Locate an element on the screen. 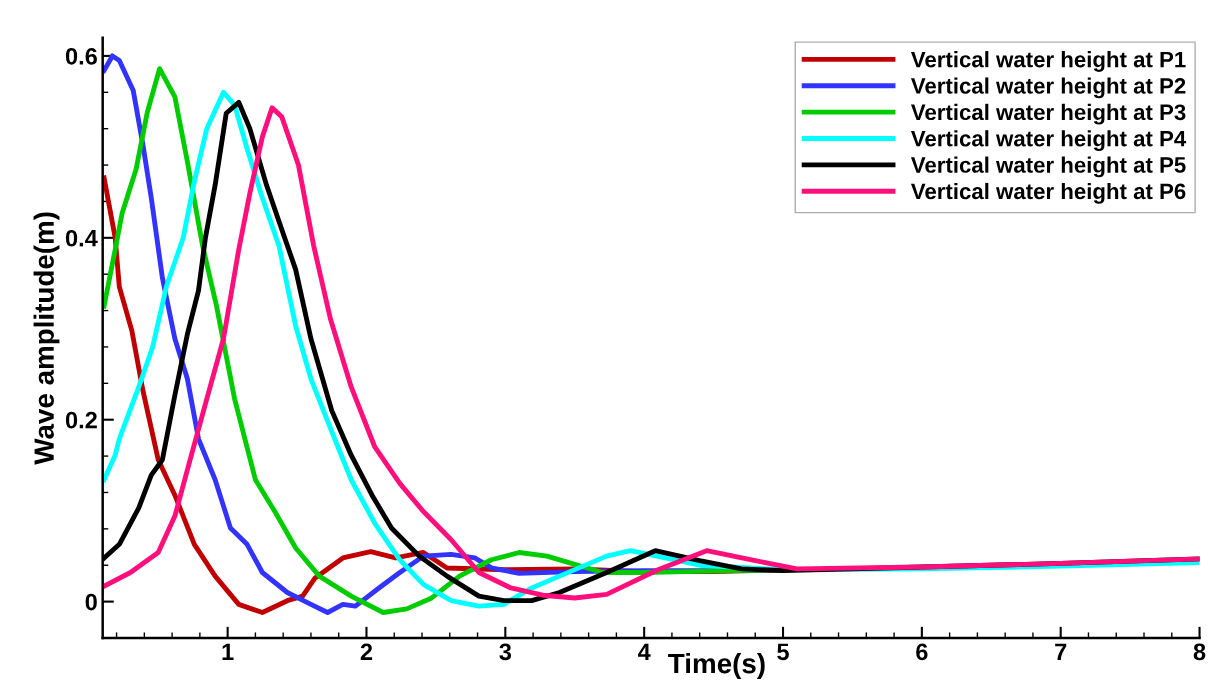  x-tick-label: 5 is located at coordinates (783, 652).